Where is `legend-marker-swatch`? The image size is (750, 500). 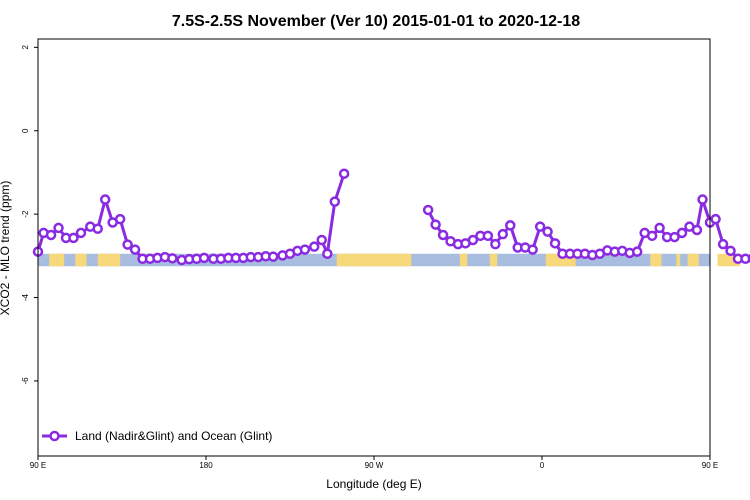 legend-marker-swatch is located at coordinates (54, 436).